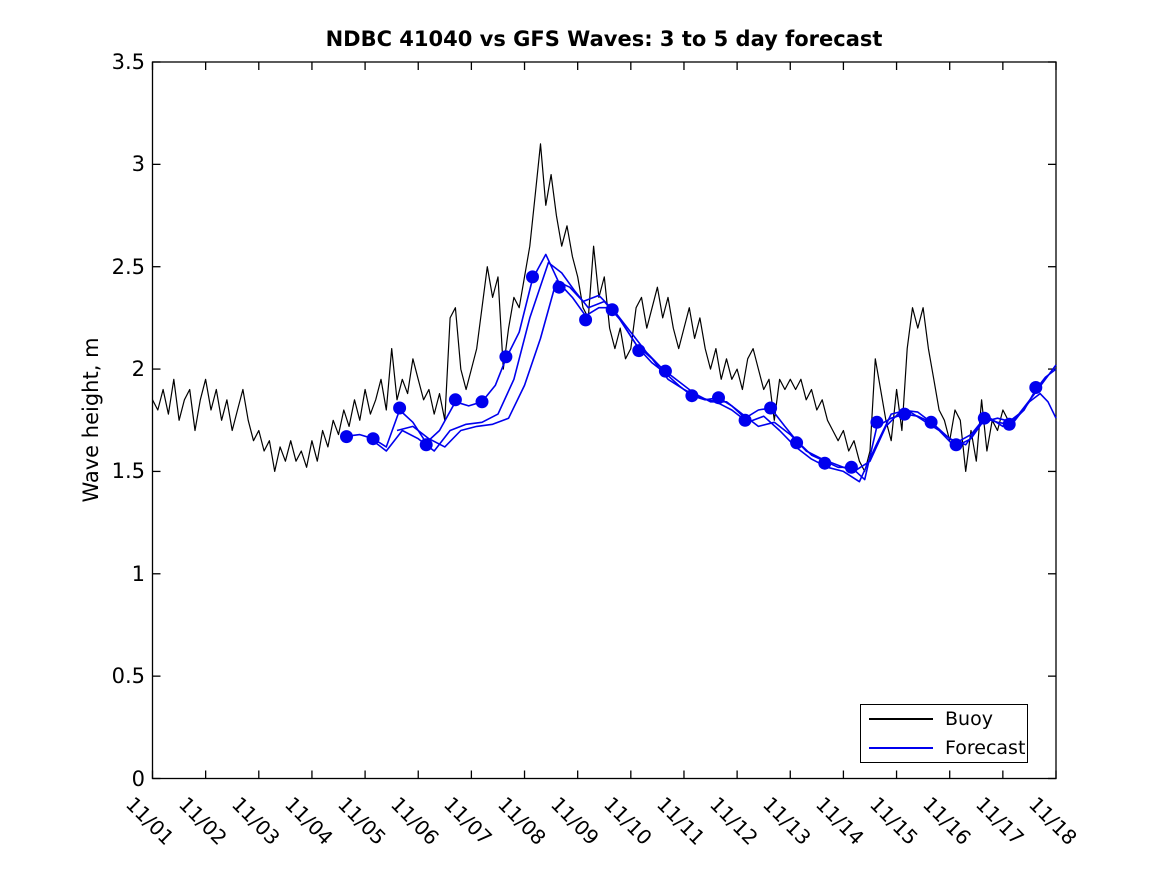 The width and height of the screenshot is (1167, 875). I want to click on forecast-line-sample, so click(901, 747).